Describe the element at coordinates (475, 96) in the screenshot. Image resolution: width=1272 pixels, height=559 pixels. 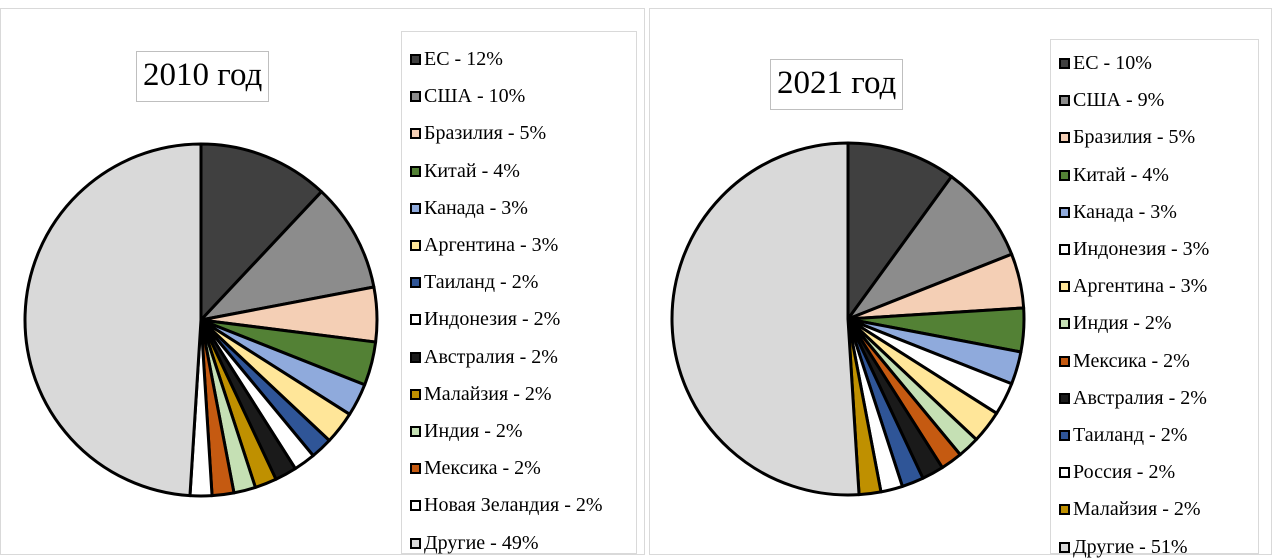
I see `legend-label: США - 10%` at that location.